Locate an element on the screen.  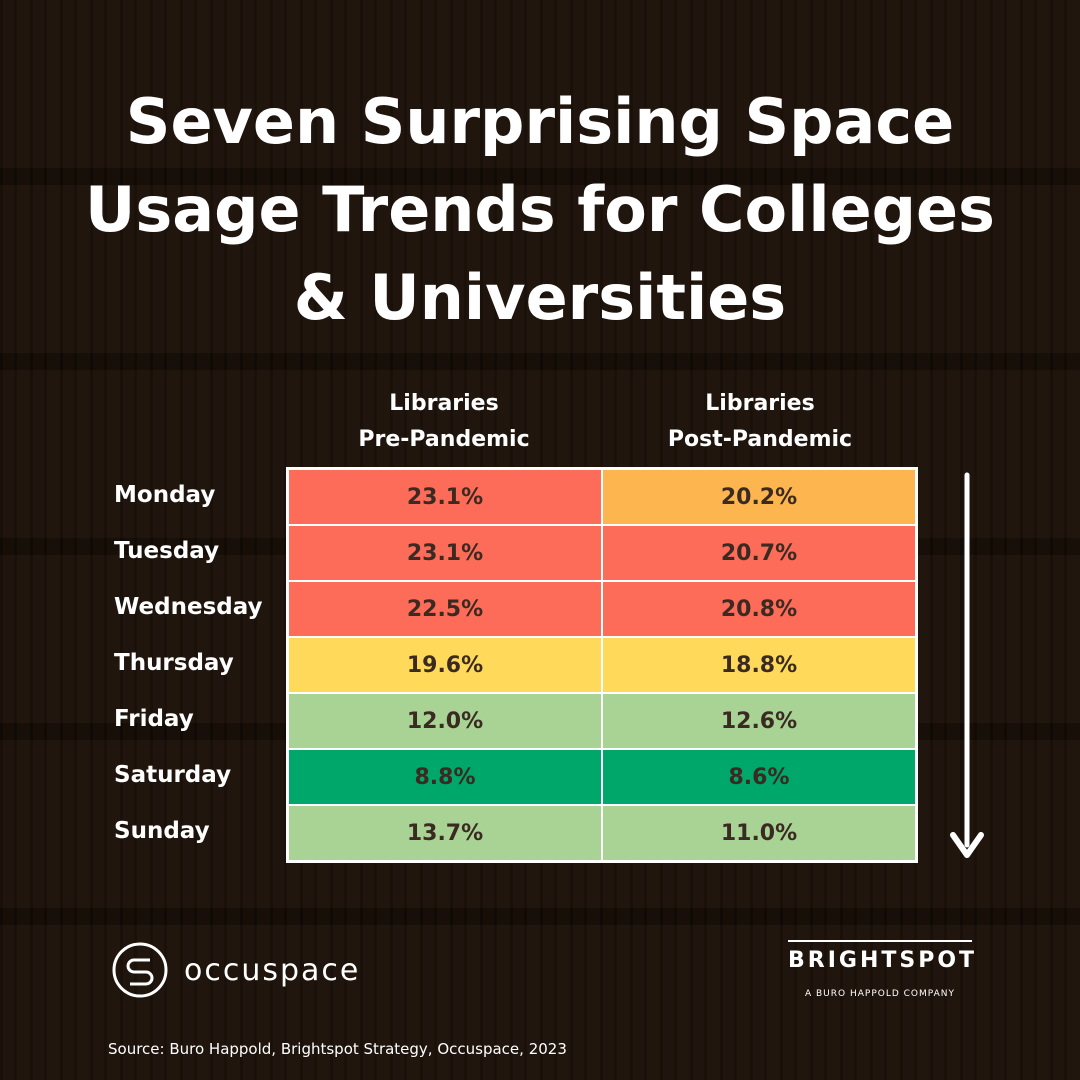
table-row: 19.6% 18.8% is located at coordinates (602, 665).